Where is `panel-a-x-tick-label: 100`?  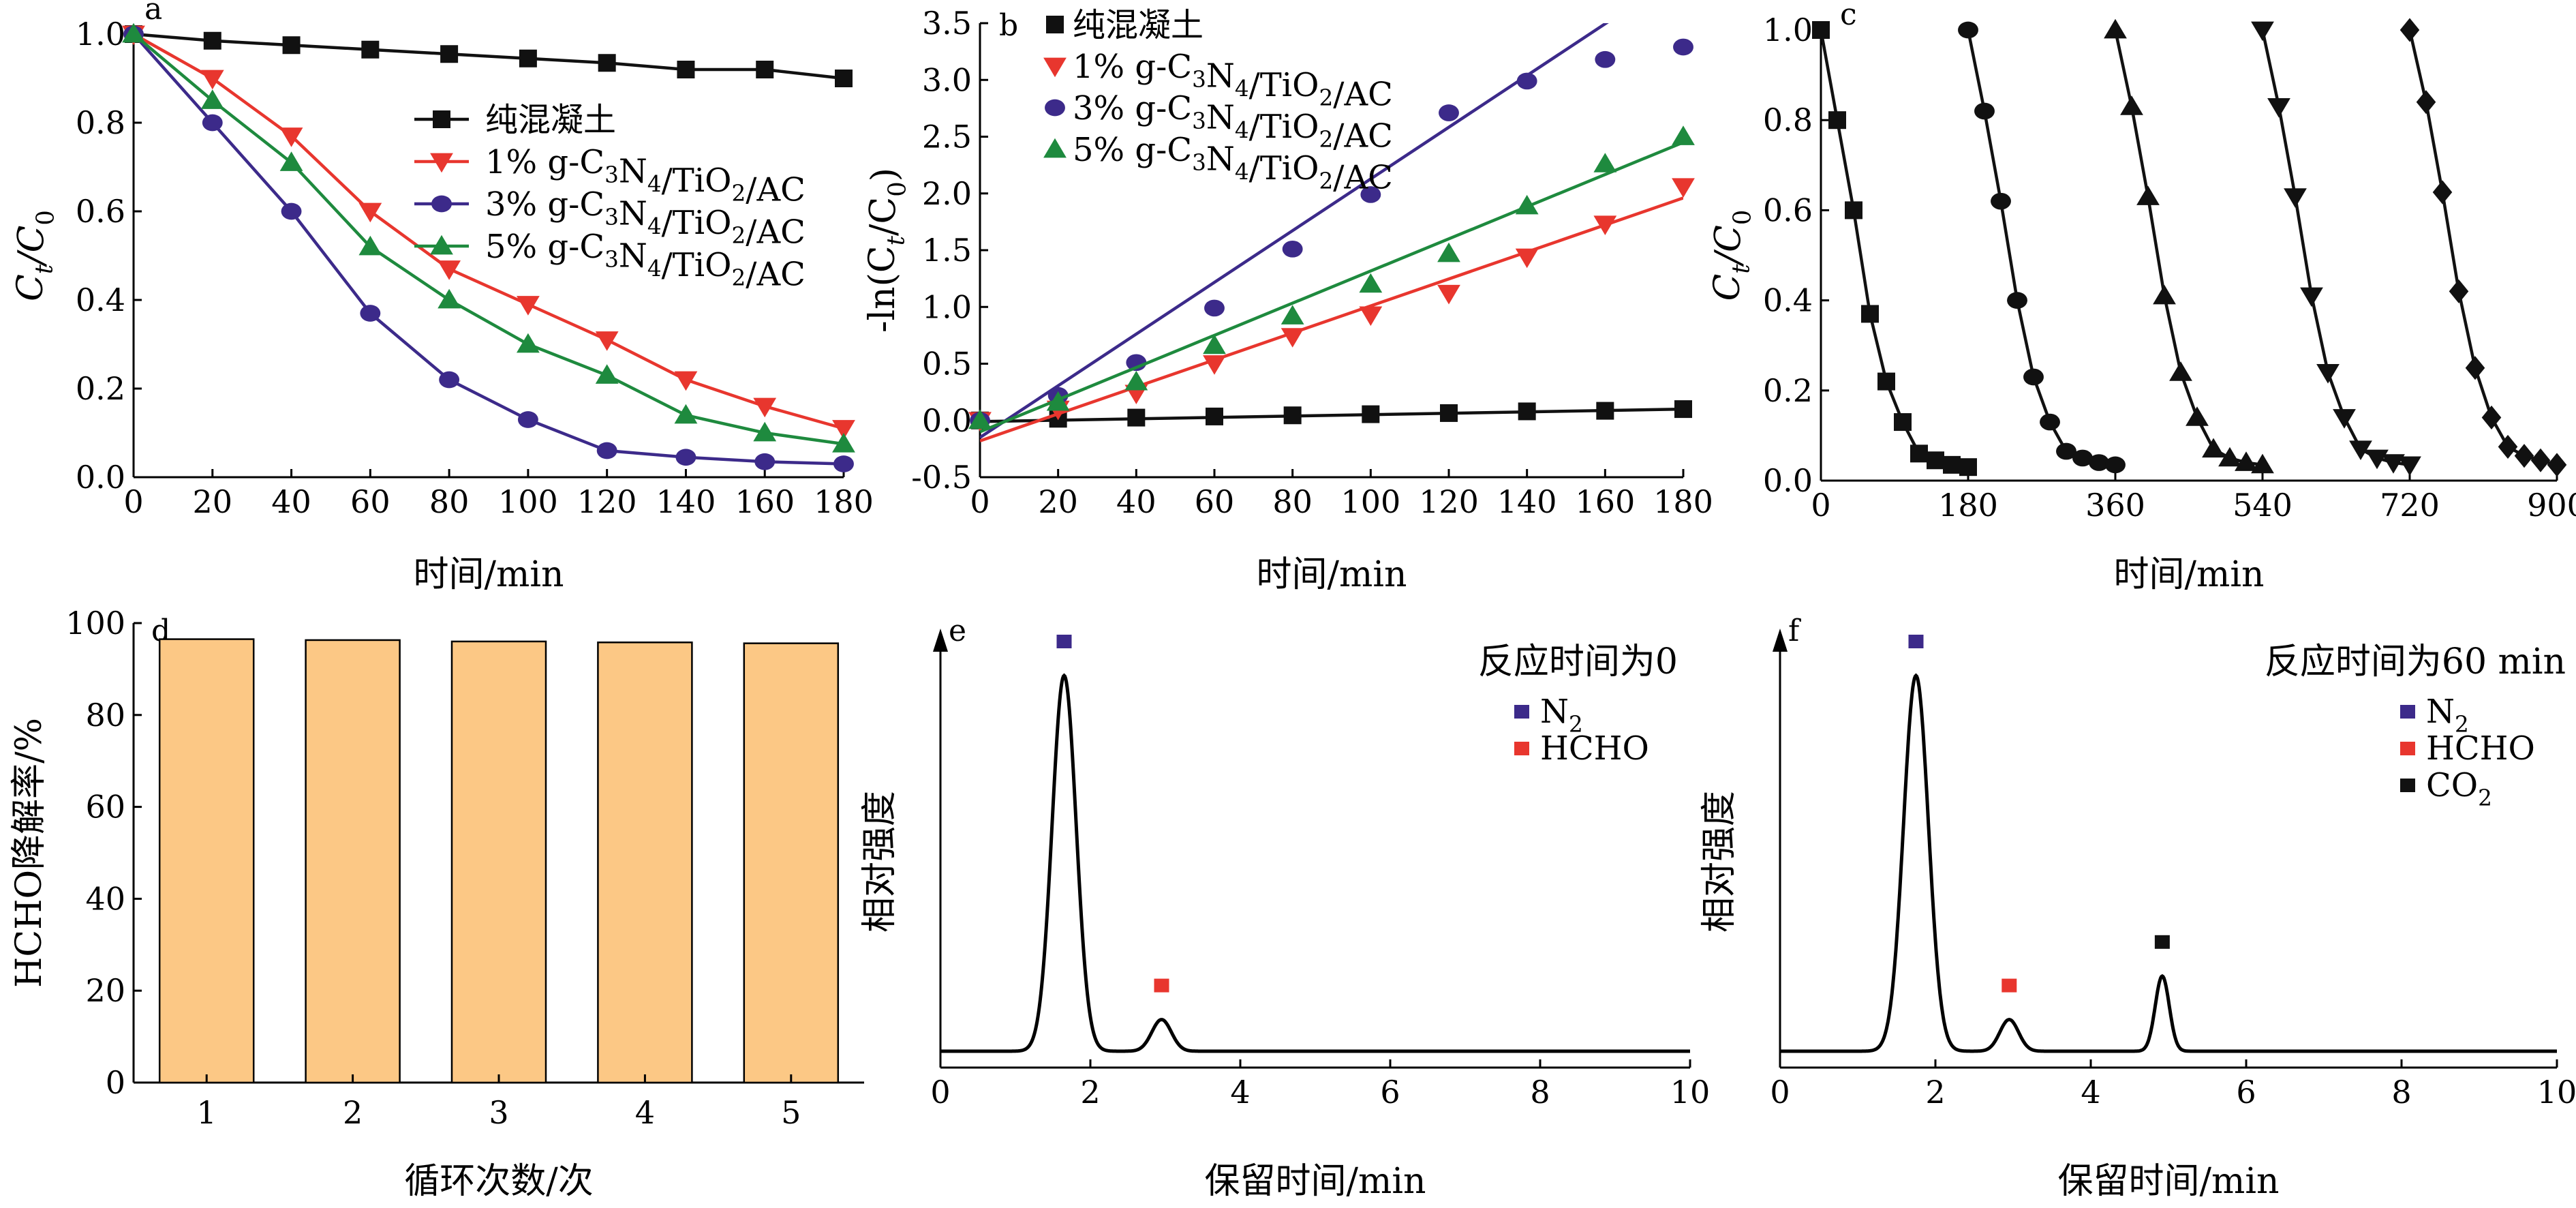
panel-a-x-tick-label: 100 is located at coordinates (528, 501).